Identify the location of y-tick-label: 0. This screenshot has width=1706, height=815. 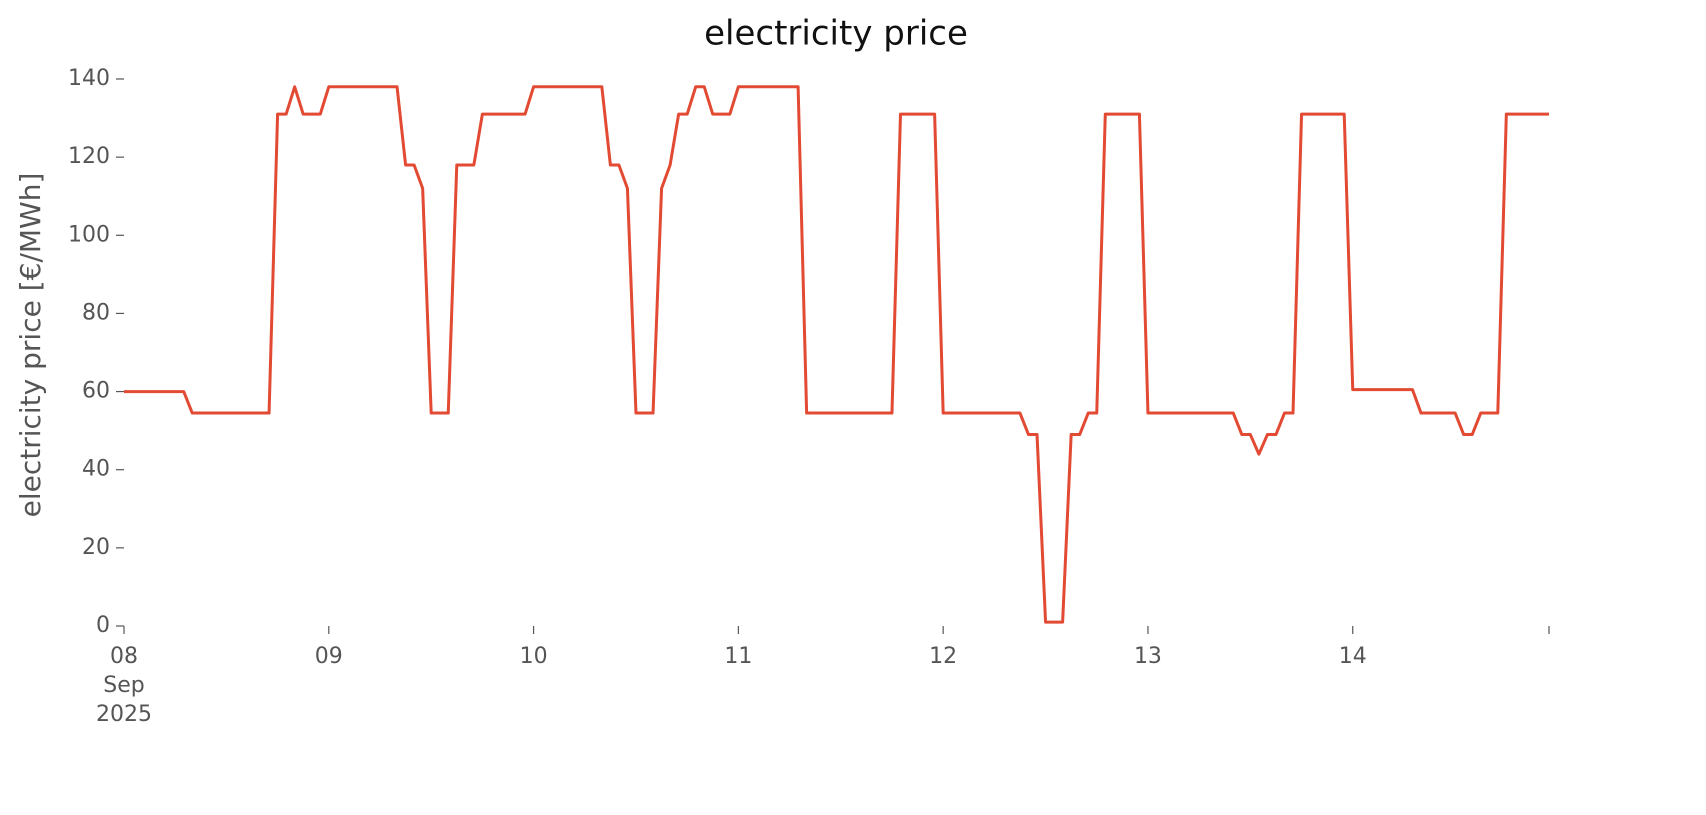
(103, 625).